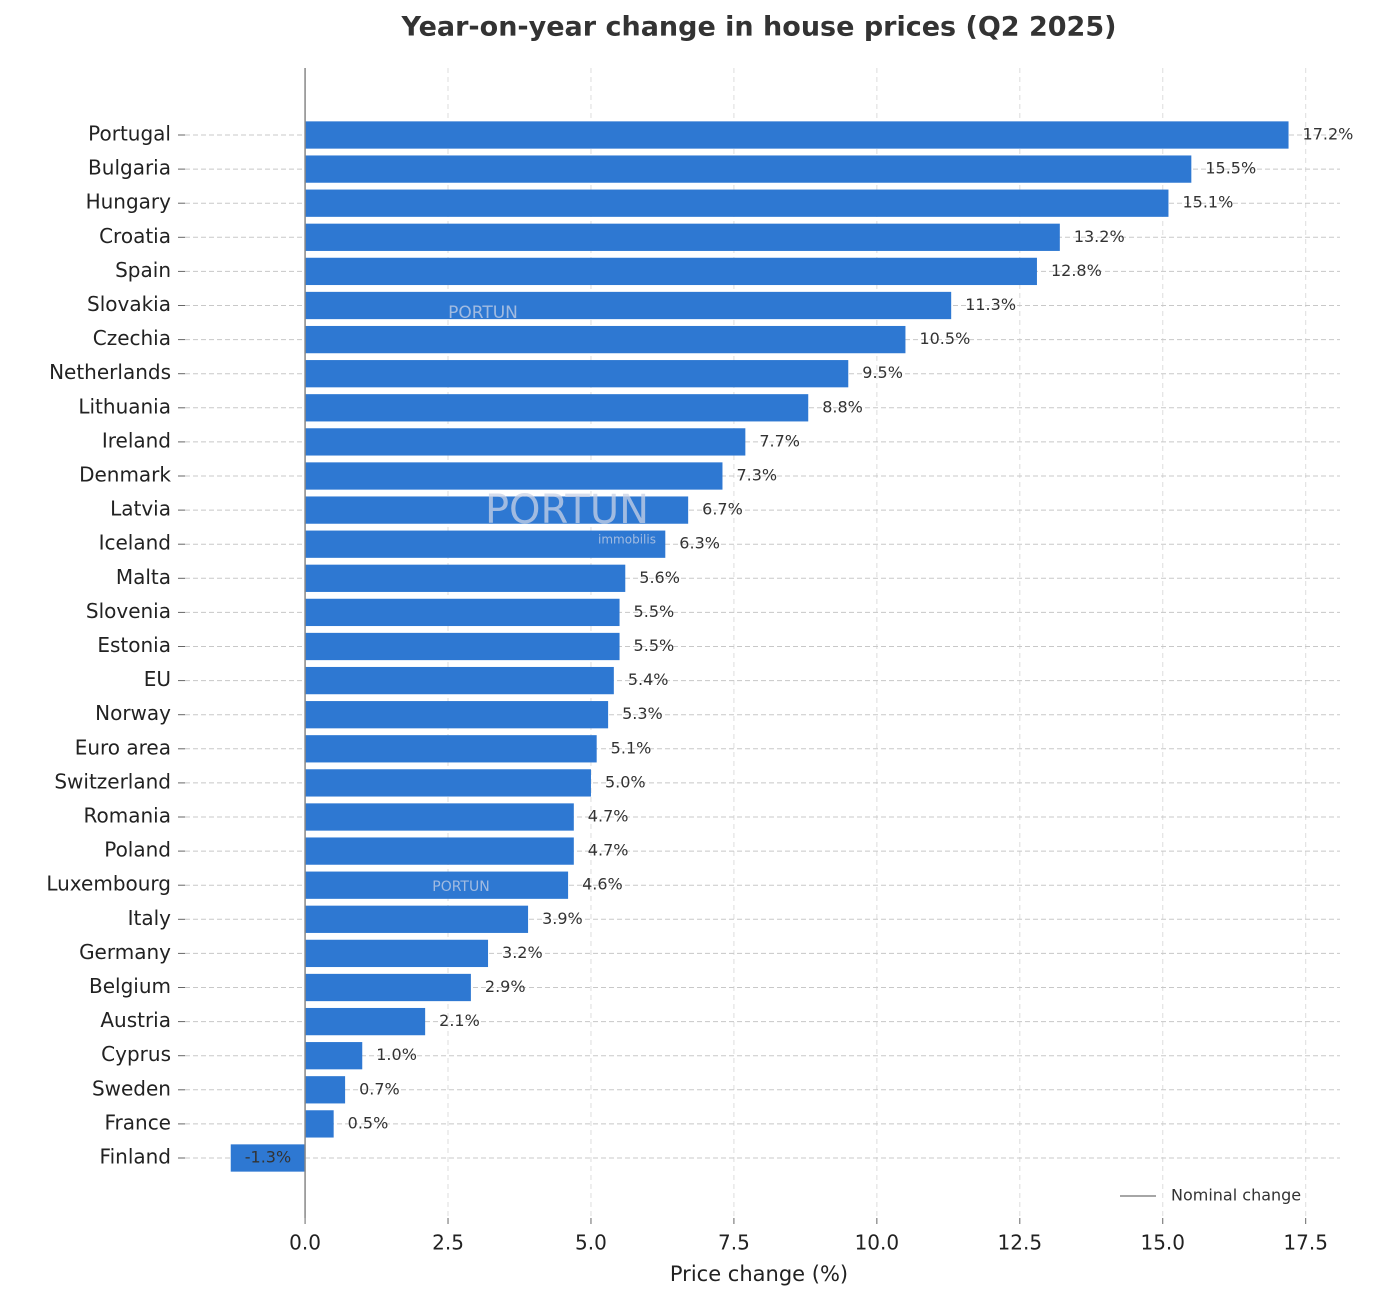 Image resolution: width=1376 pixels, height=1302 pixels. What do you see at coordinates (722, 509) in the screenshot?
I see `value-label: 6.7%` at bounding box center [722, 509].